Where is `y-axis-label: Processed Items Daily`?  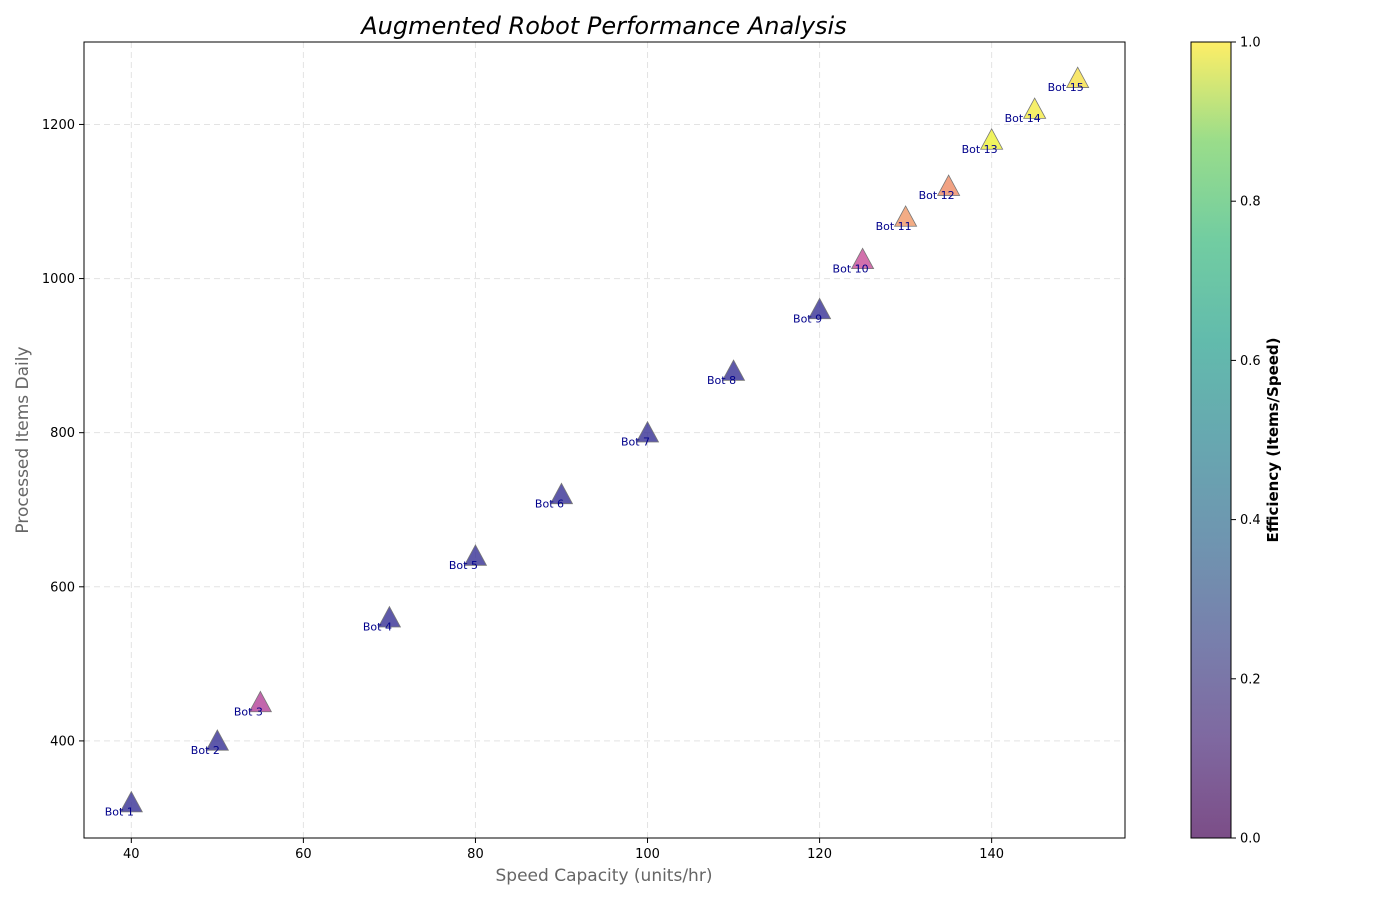 y-axis-label: Processed Items Daily is located at coordinates (23, 439).